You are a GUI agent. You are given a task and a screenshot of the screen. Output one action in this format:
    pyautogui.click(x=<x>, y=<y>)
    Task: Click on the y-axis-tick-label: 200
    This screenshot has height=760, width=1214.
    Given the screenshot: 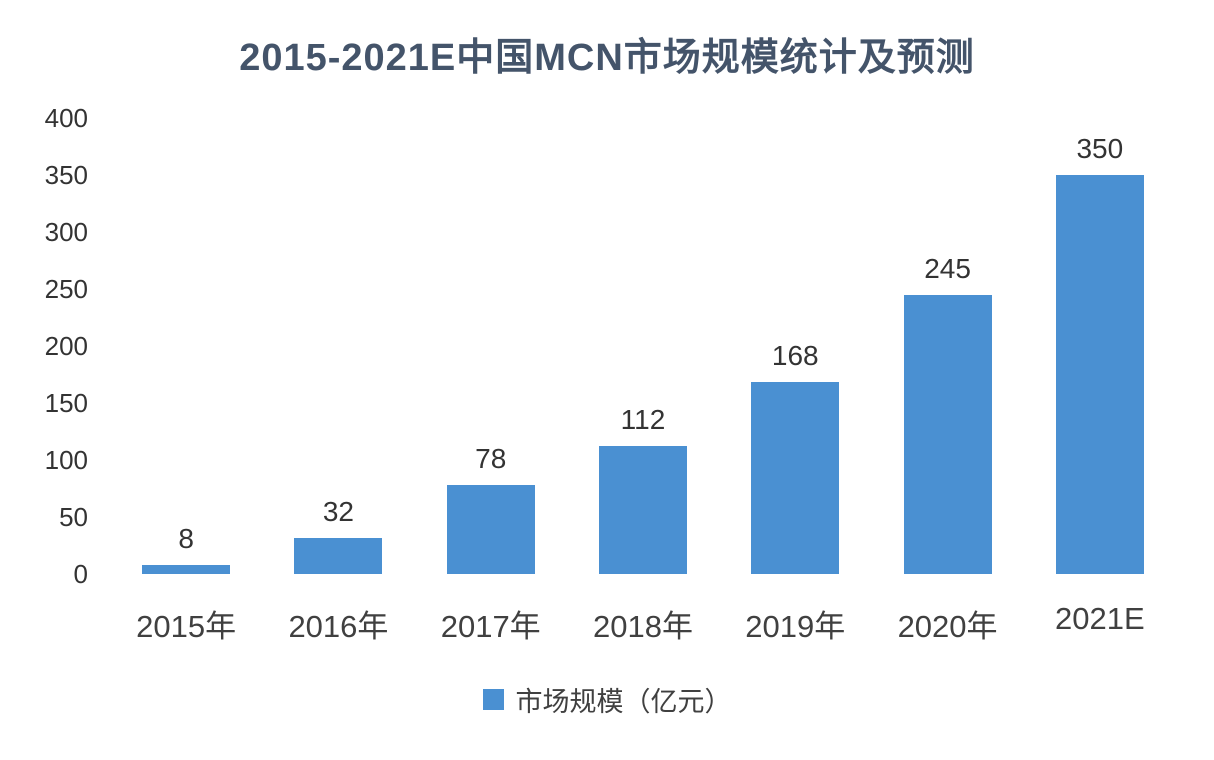 What is the action you would take?
    pyautogui.click(x=66, y=346)
    